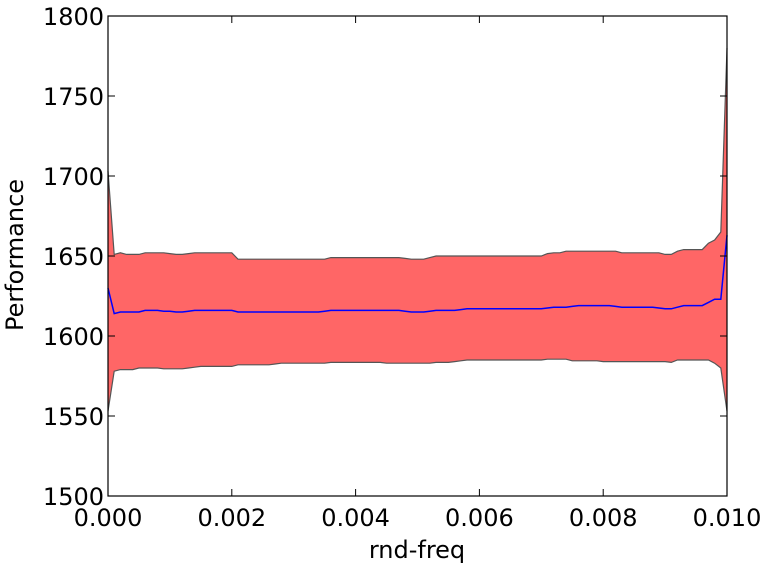 The height and width of the screenshot is (566, 768). What do you see at coordinates (73, 17) in the screenshot?
I see `y-tick-label: 1800` at bounding box center [73, 17].